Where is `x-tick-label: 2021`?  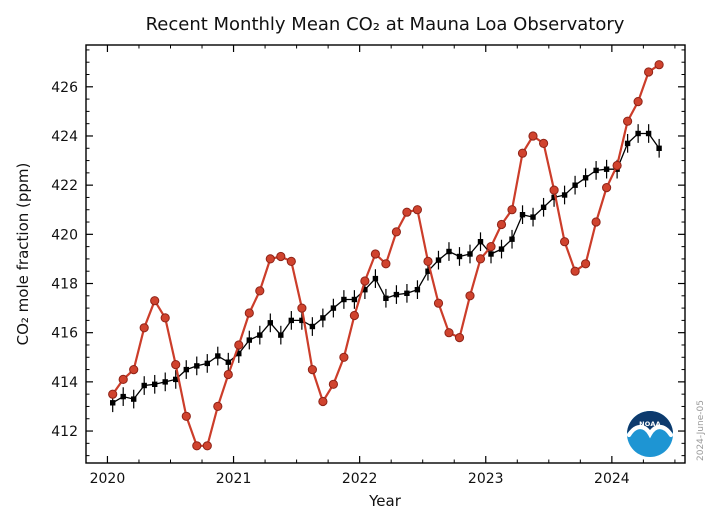
x-tick-label: 2021 is located at coordinates (234, 479).